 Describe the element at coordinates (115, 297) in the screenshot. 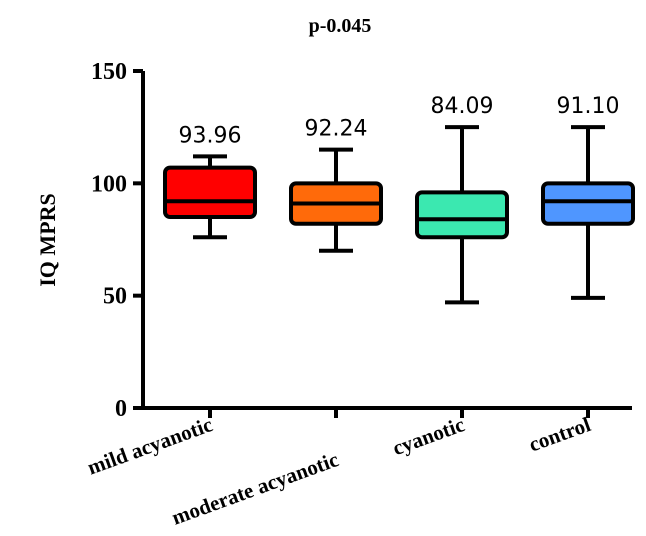

I see `y-tick-label: 50` at that location.